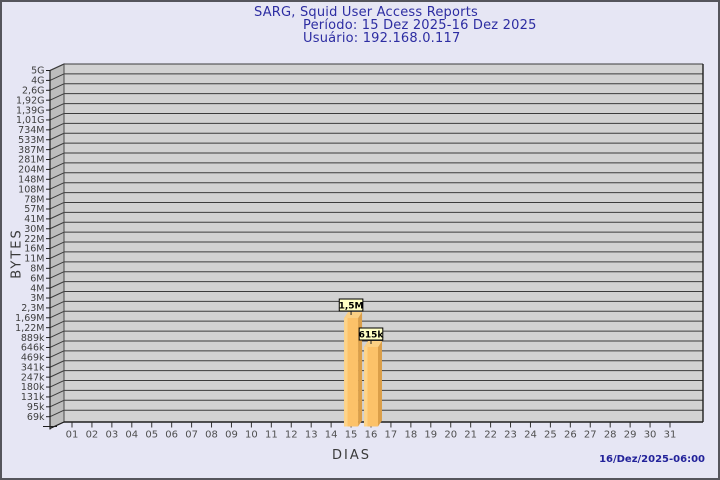 This screenshot has width=720, height=480. I want to click on y-tick-label: 1,69M, so click(29, 318).